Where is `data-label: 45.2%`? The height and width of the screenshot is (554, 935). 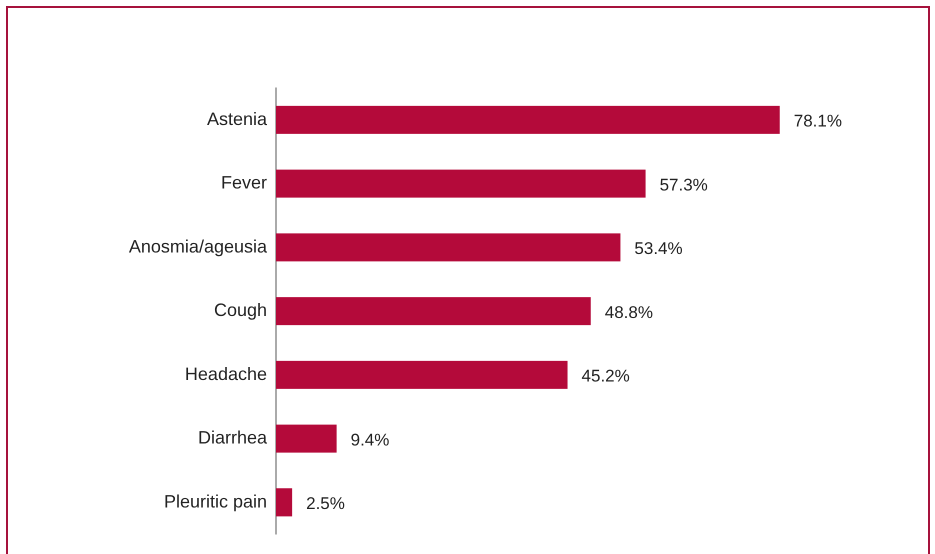 data-label: 45.2% is located at coordinates (606, 376).